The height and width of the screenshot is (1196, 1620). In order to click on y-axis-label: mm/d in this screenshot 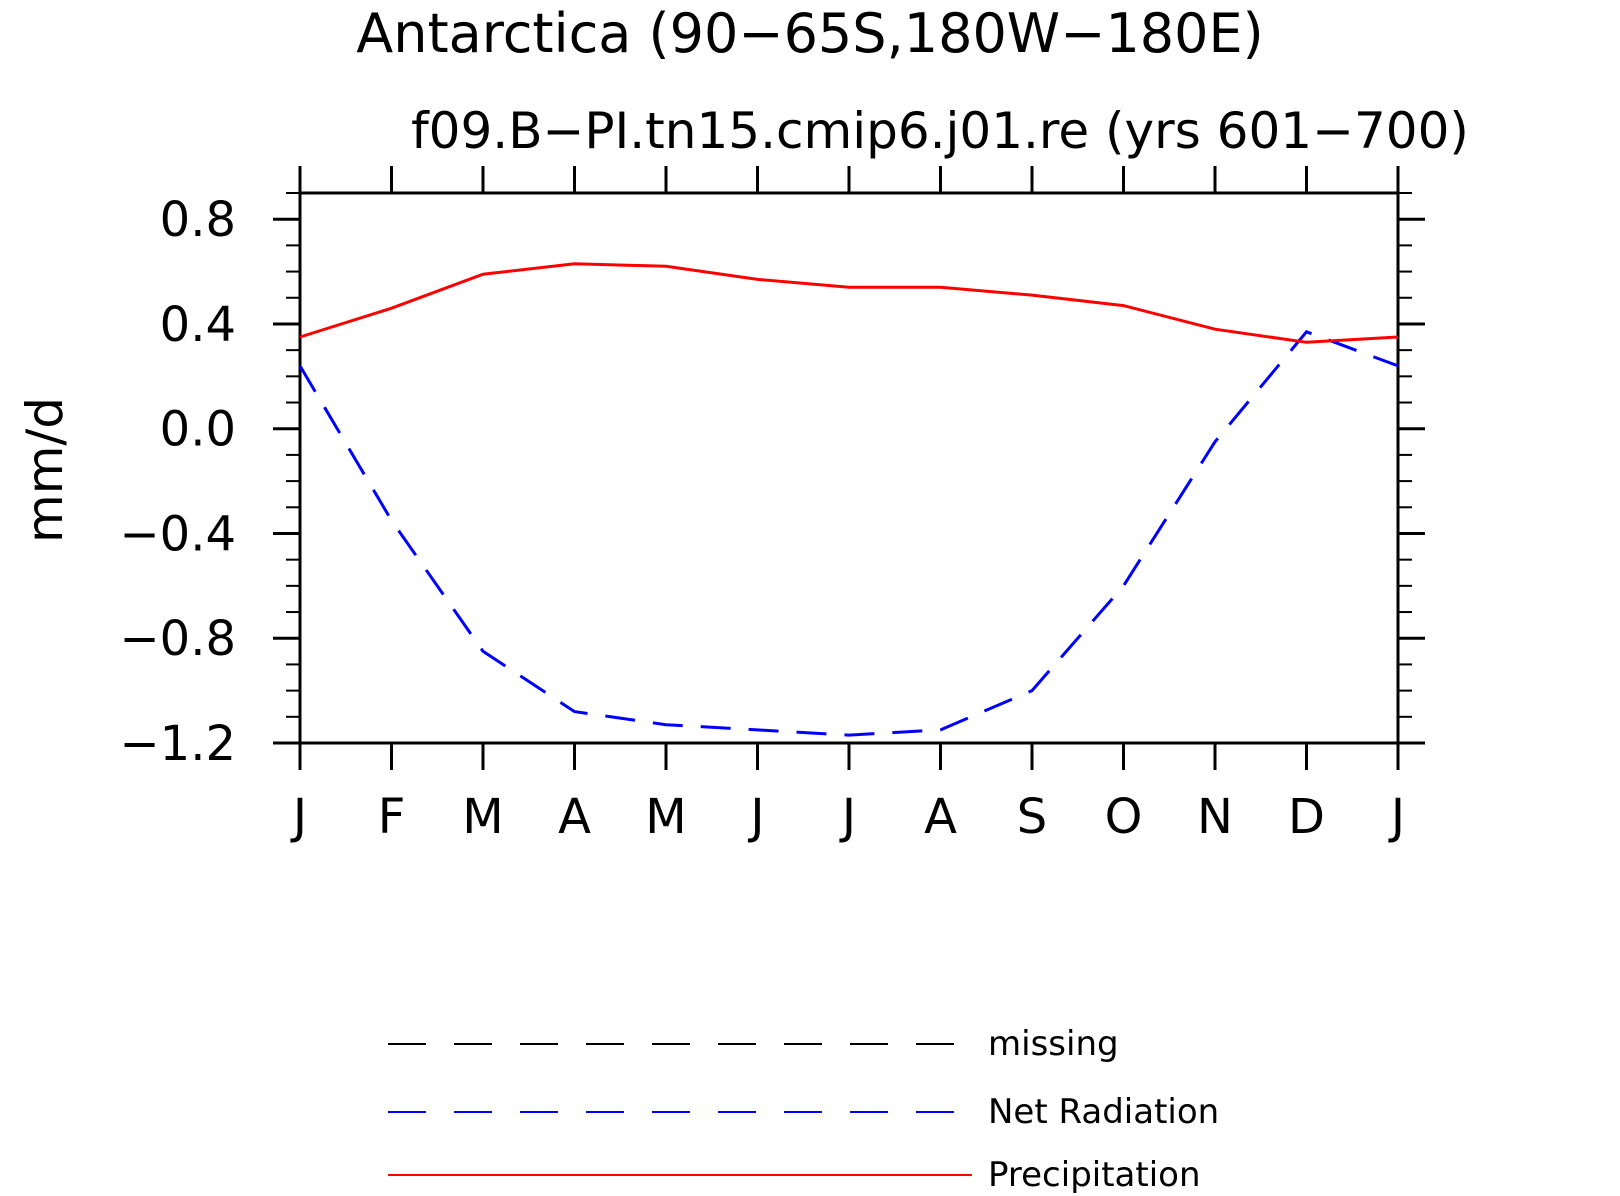, I will do `click(45, 470)`.